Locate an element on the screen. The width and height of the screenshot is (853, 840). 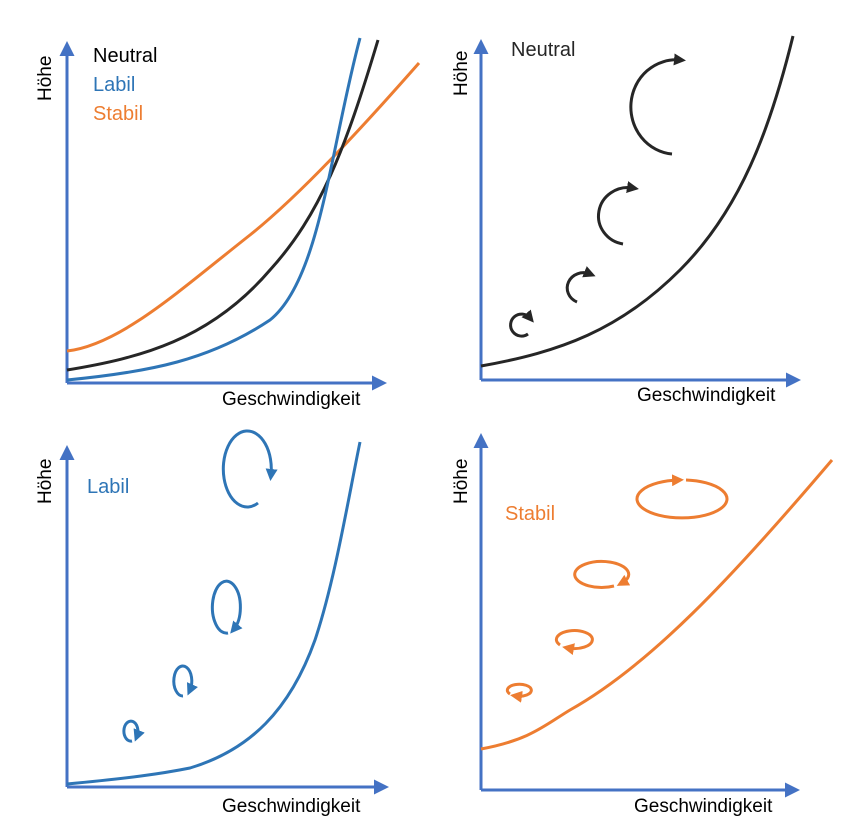
panel-title: Labil is located at coordinates (108, 487).